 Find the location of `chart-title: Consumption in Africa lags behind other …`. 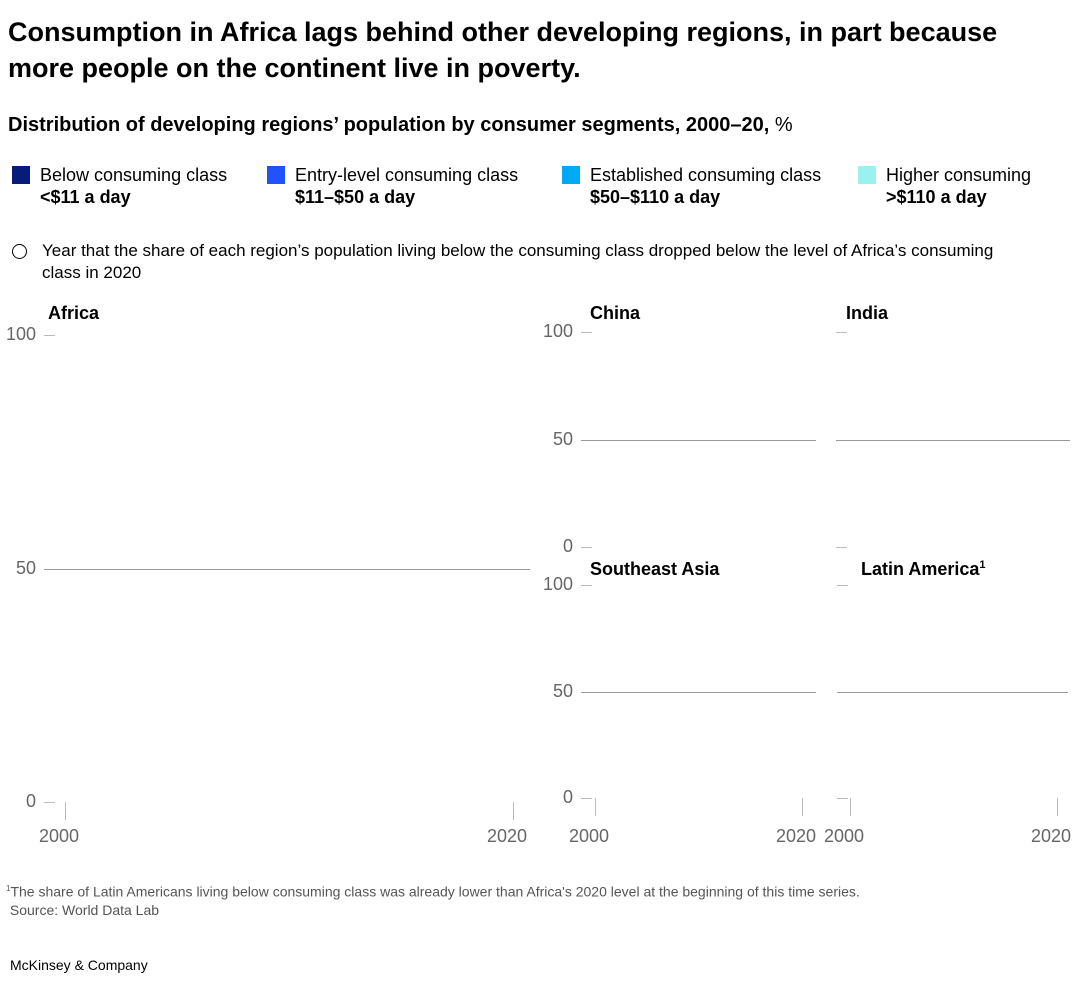

chart-title: Consumption in Africa lags behind other … is located at coordinates (503, 50).